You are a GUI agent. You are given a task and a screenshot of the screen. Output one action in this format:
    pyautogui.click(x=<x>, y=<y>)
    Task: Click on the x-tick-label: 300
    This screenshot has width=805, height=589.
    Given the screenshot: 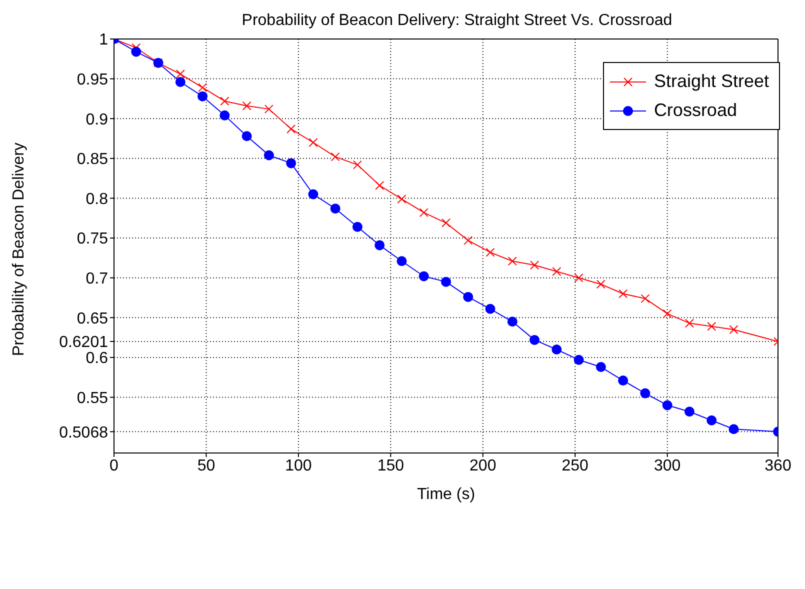 What is the action you would take?
    pyautogui.click(x=667, y=465)
    